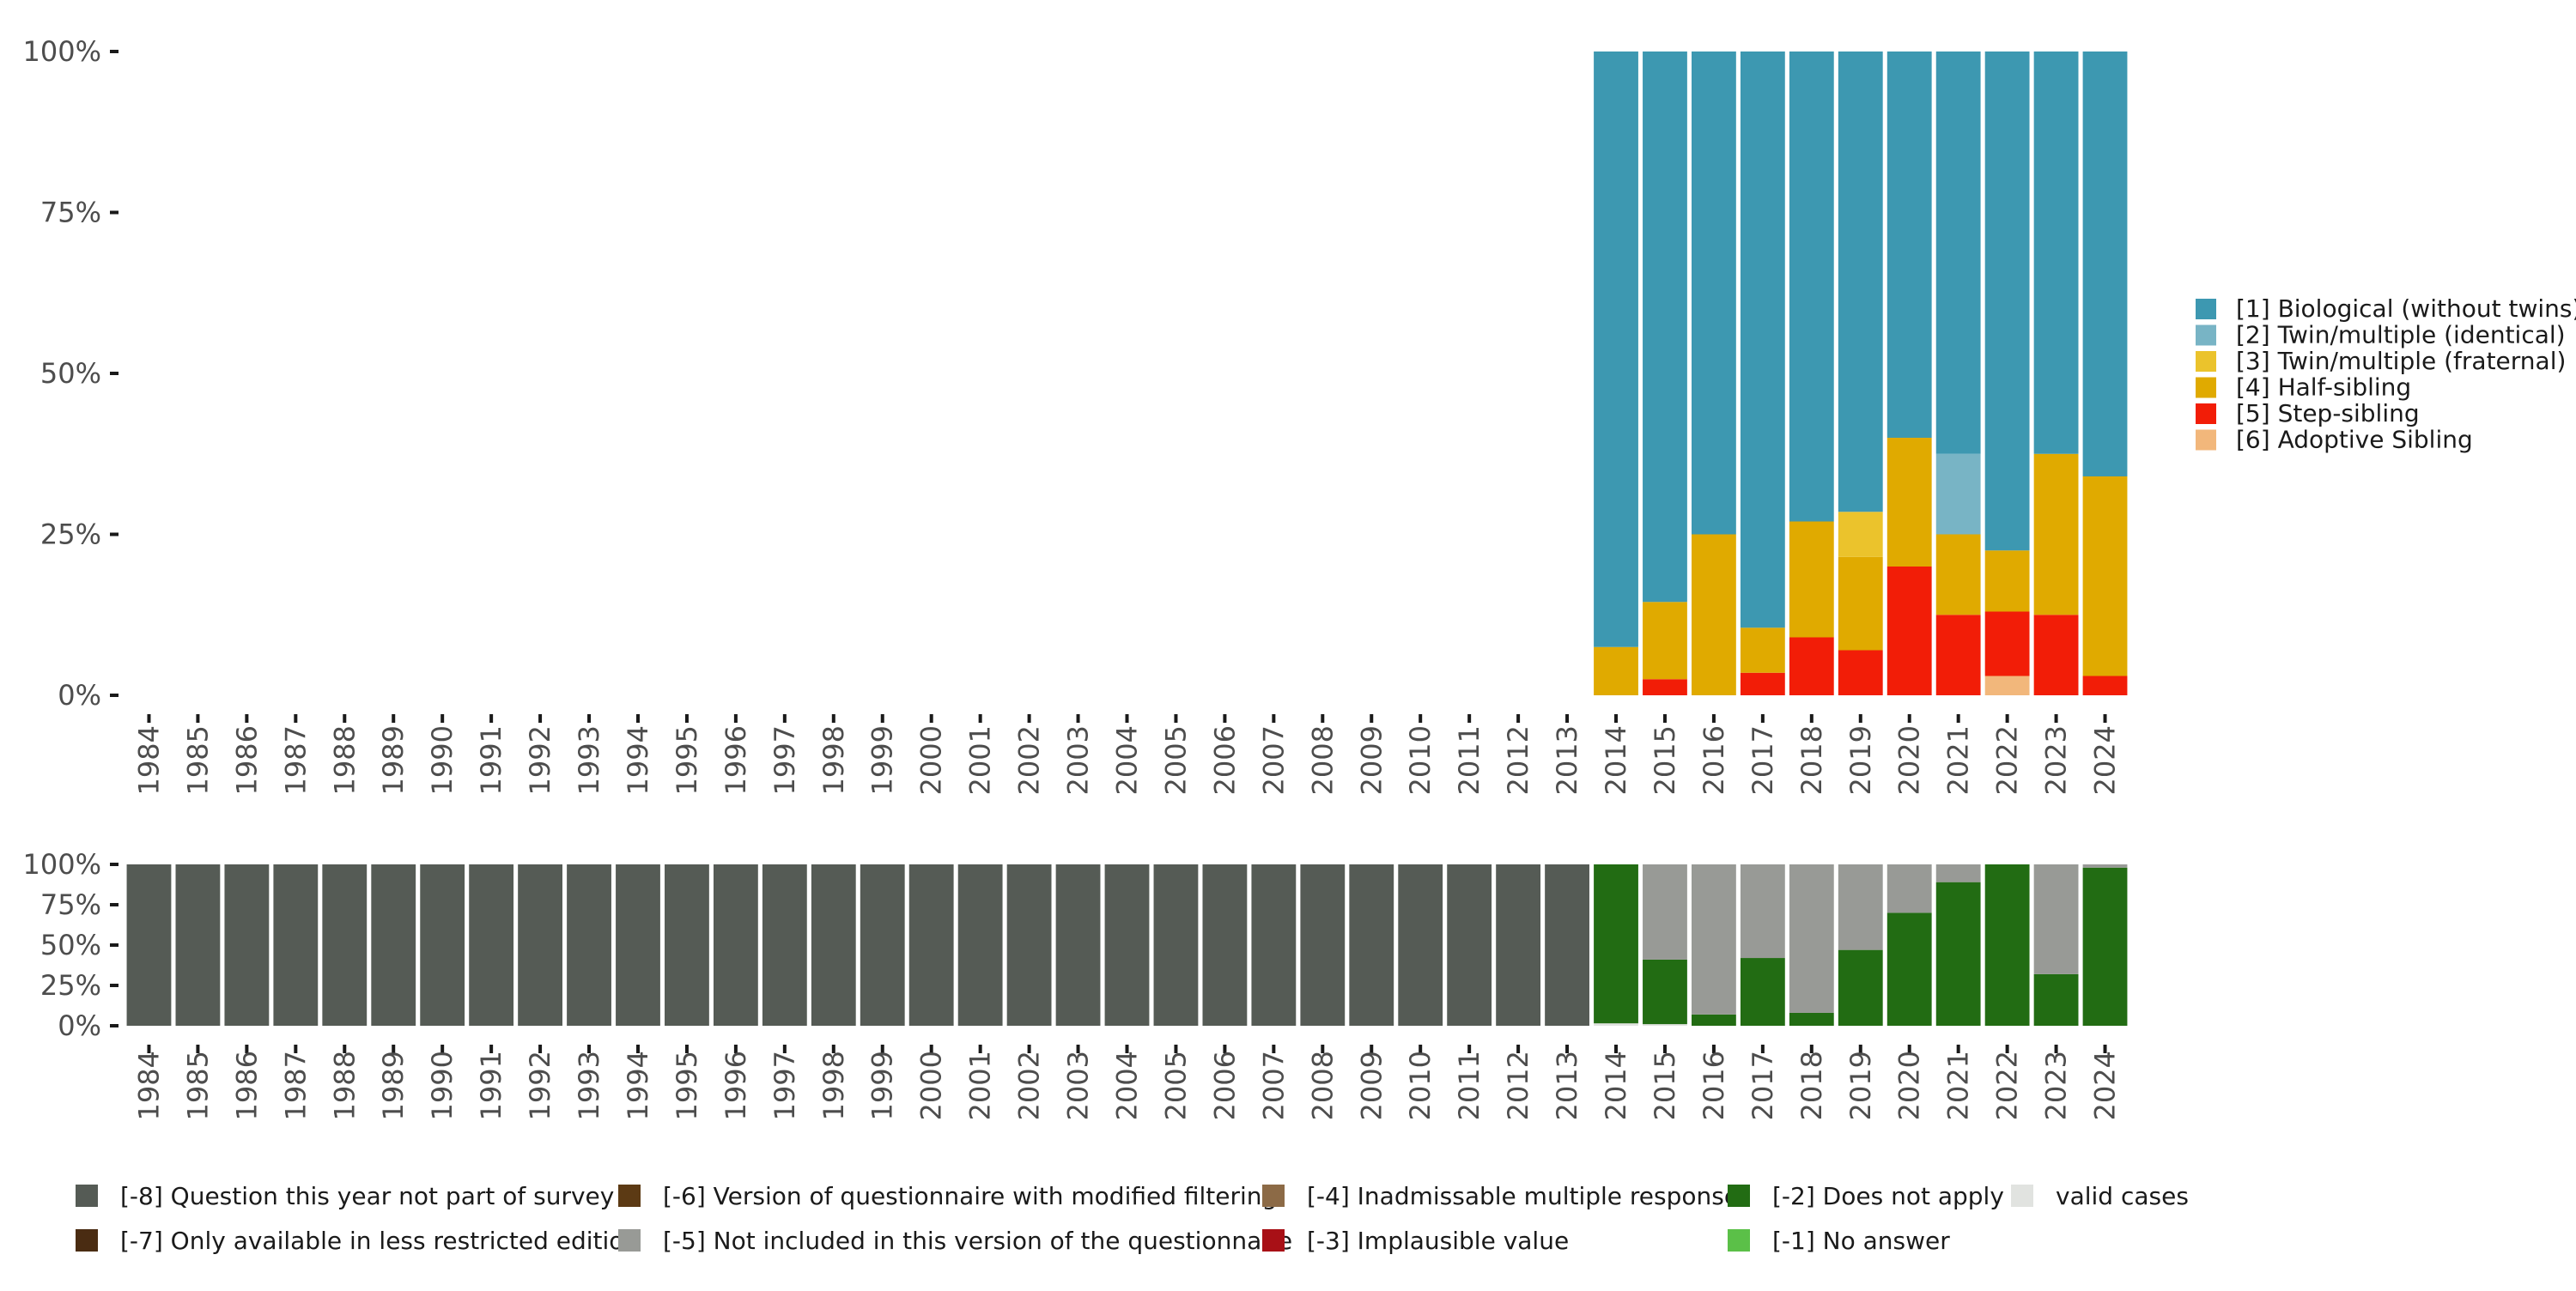 The width and height of the screenshot is (2576, 1291). I want to click on x-tick-label: 1998, so click(834, 1086).